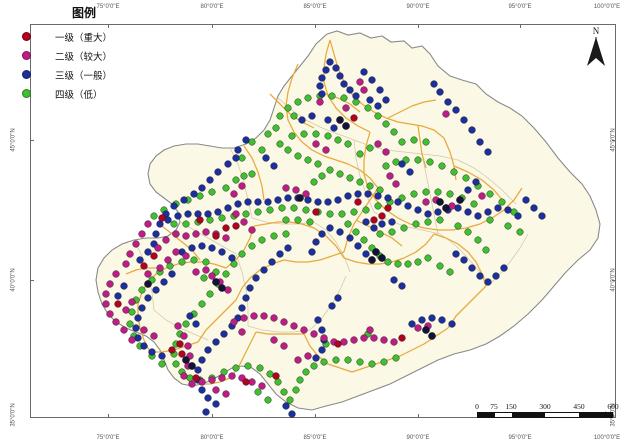  Describe the element at coordinates (607, 438) in the screenshot. I see `longitude-label-bottom-100: 100°0'0"E` at that location.